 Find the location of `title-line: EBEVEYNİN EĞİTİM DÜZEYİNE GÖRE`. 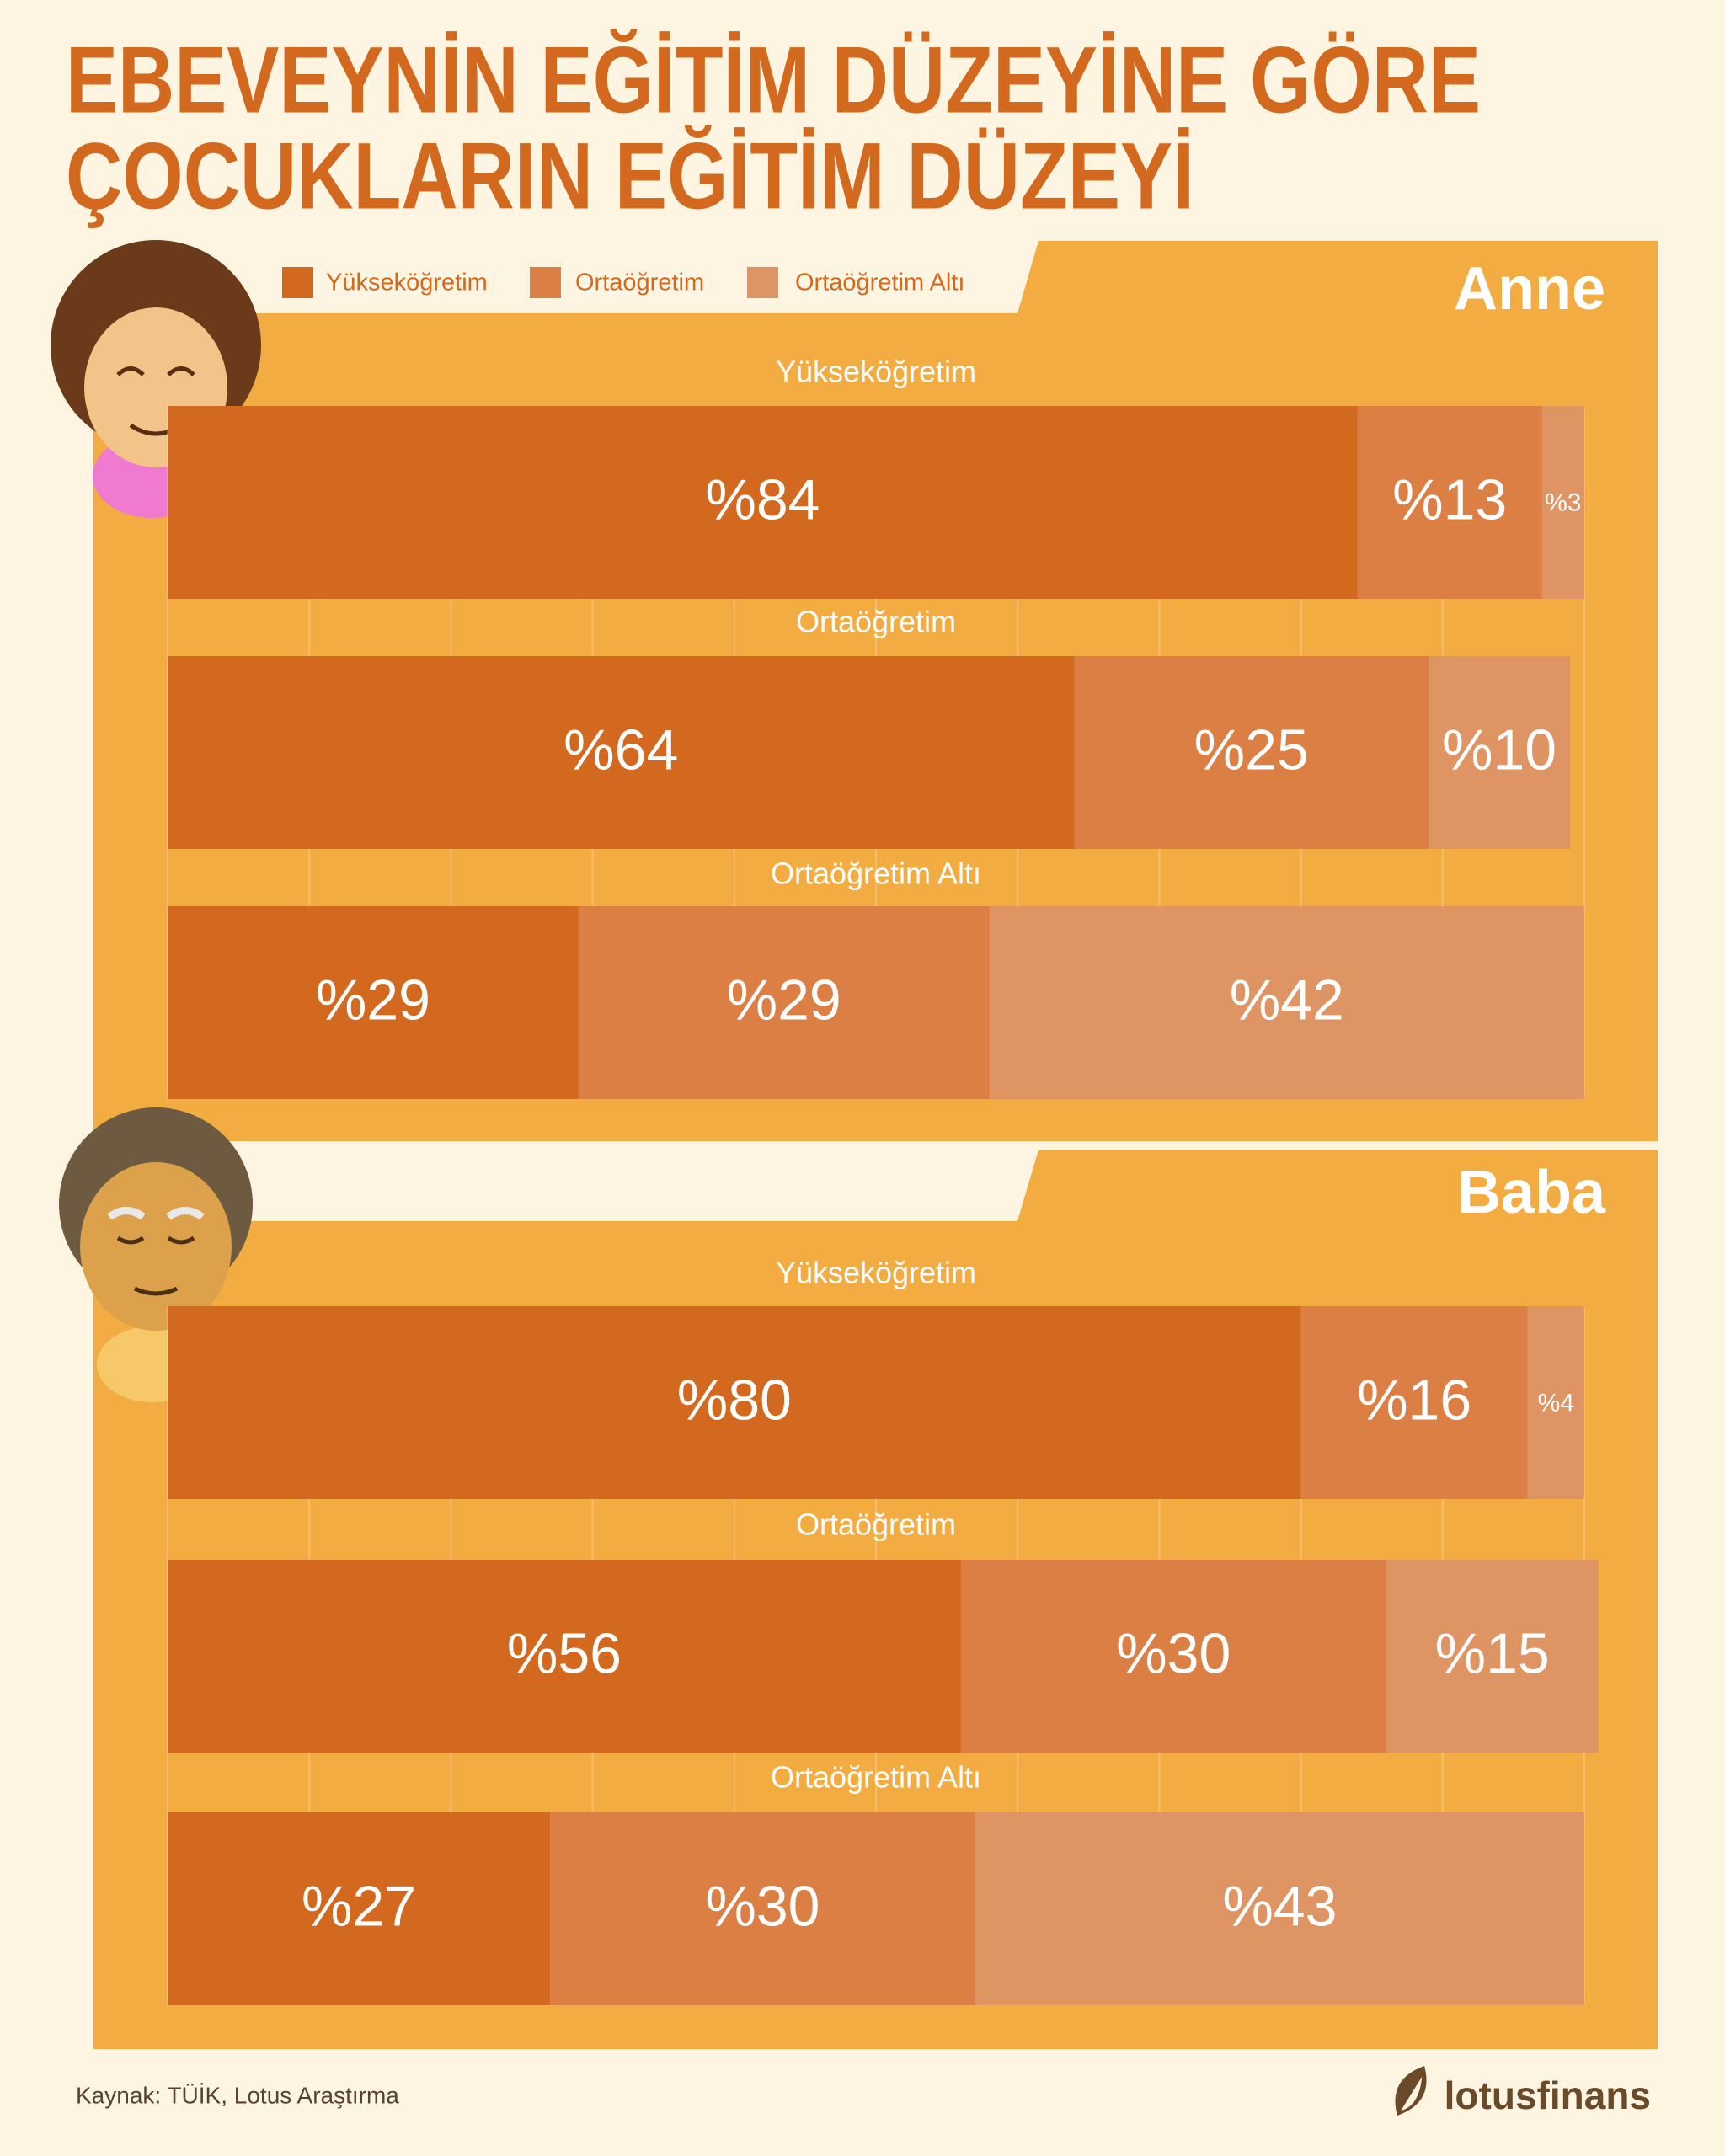

title-line: EBEVEYNİN EĞİTİM DÜZEYİNE GÖRE is located at coordinates (773, 80).